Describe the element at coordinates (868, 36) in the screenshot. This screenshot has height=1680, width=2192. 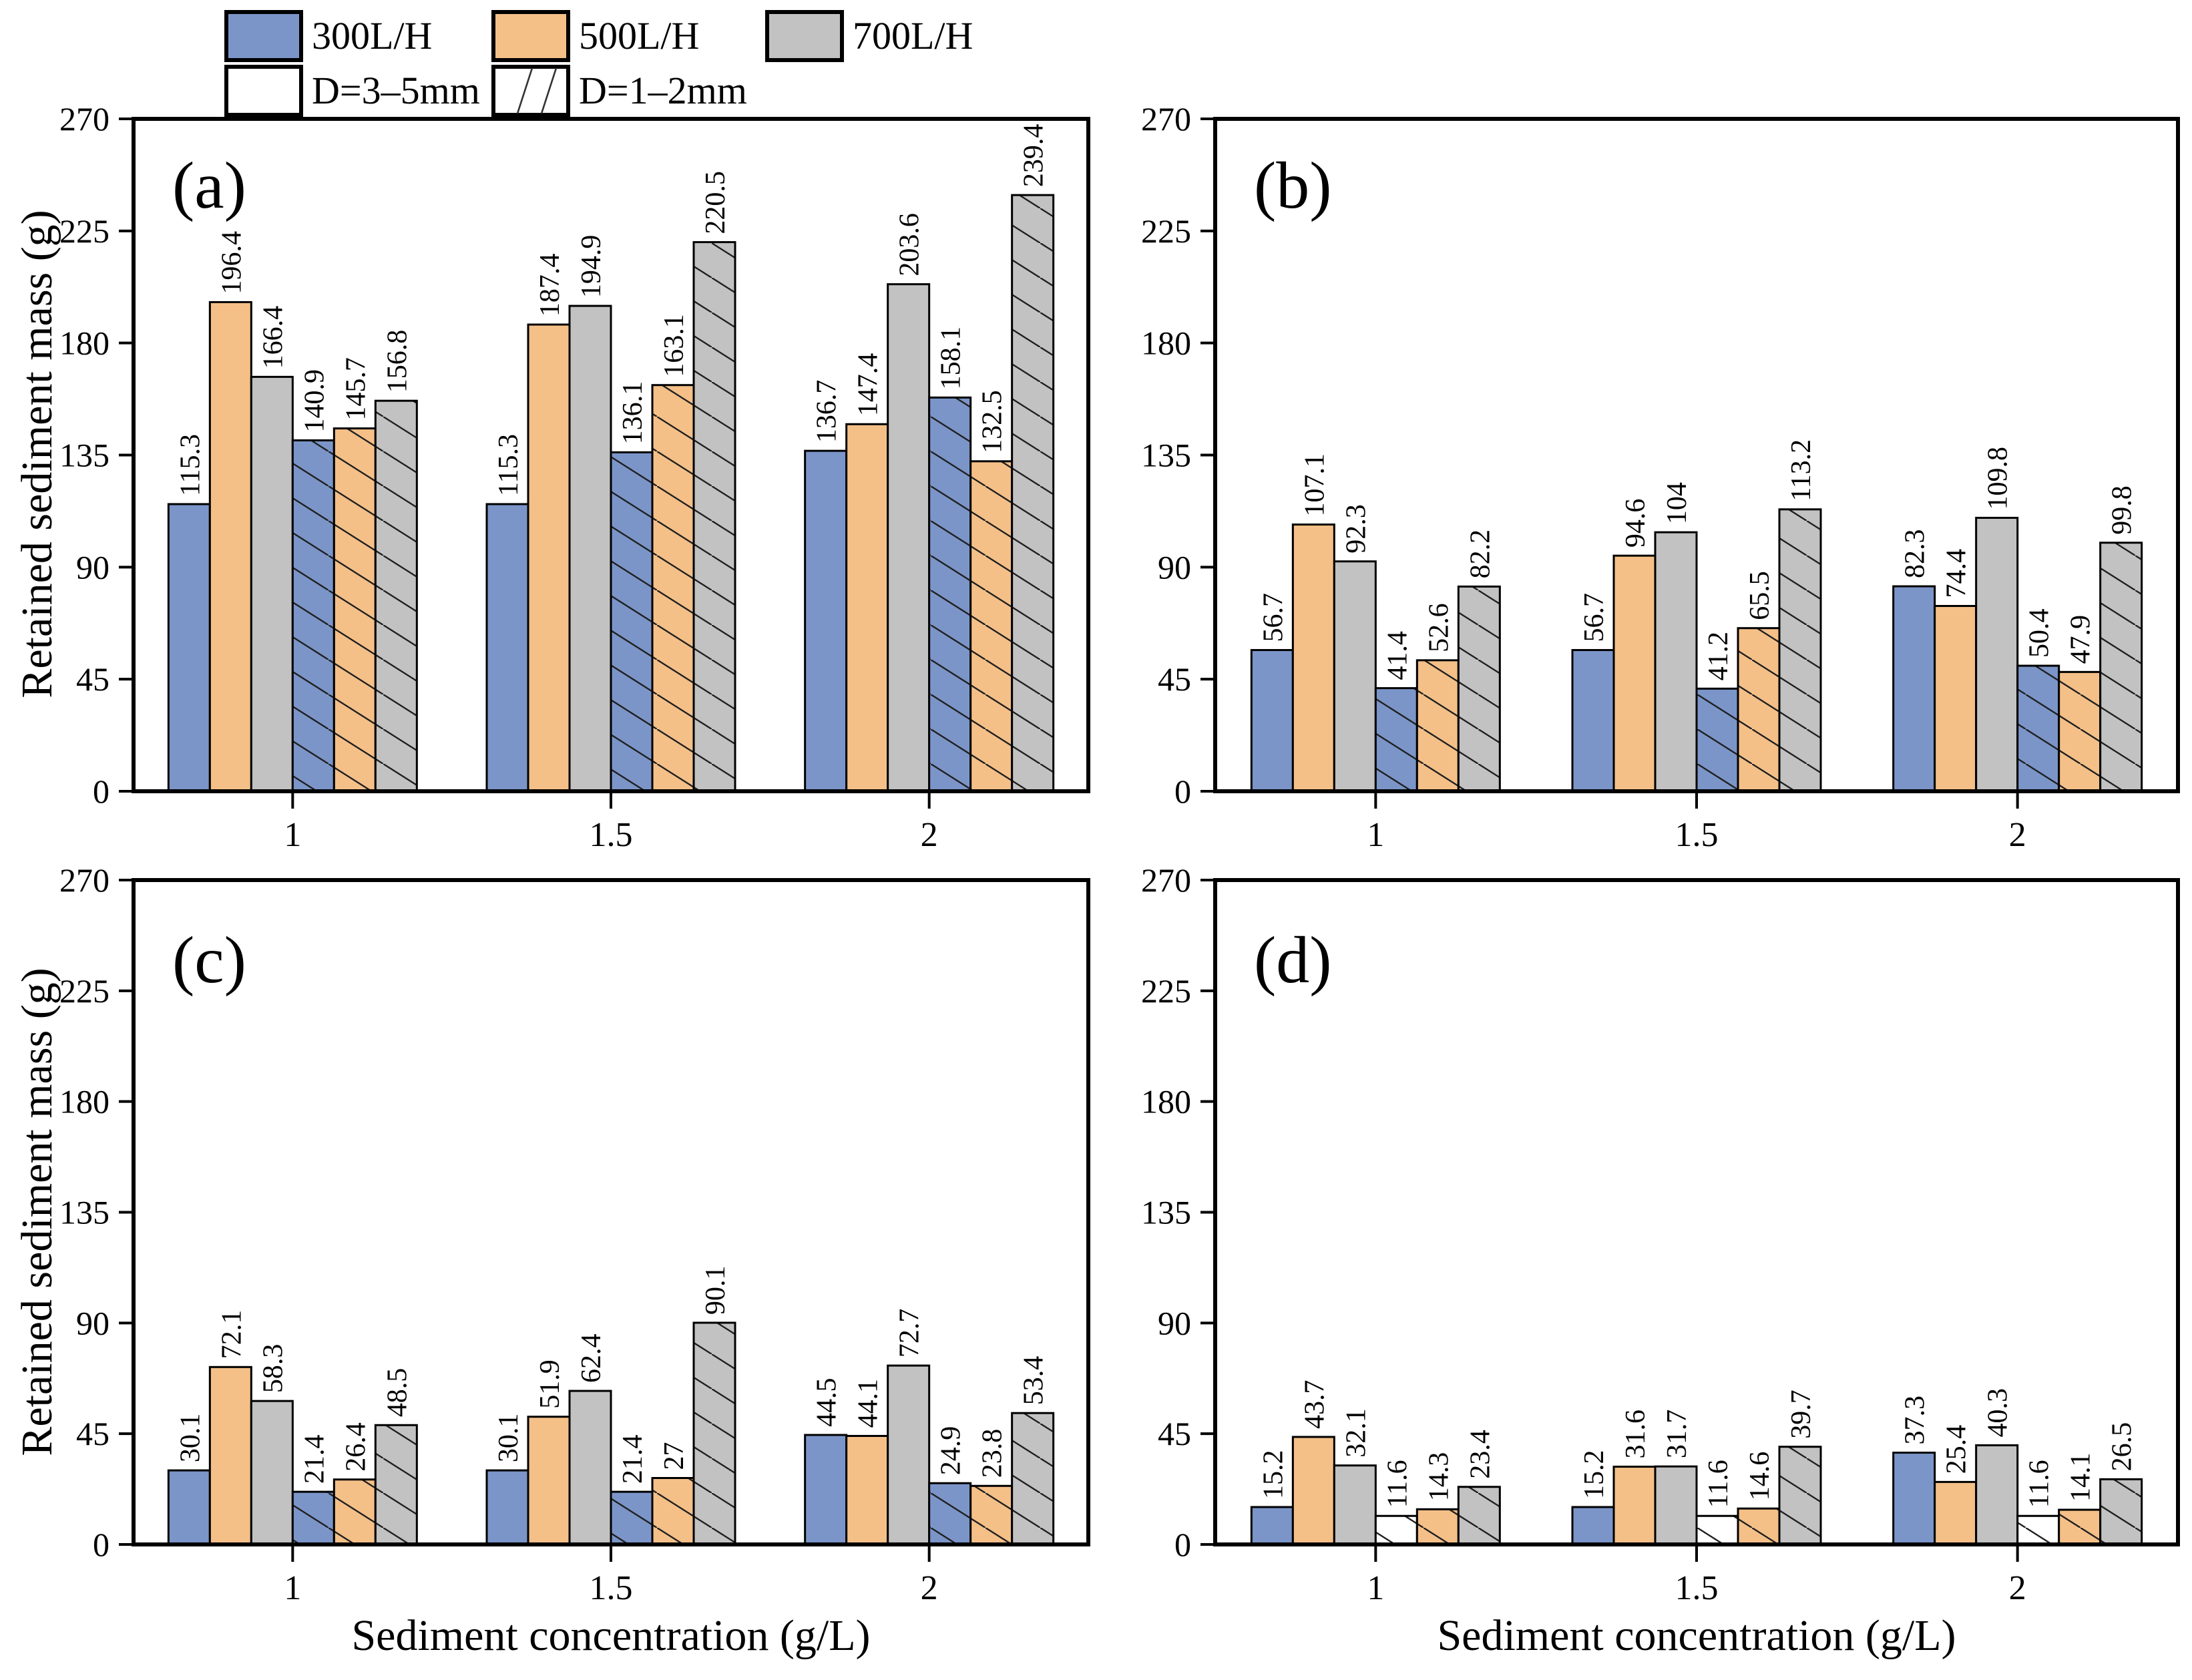
I see `legend-item-700lh: 700L/H` at that location.